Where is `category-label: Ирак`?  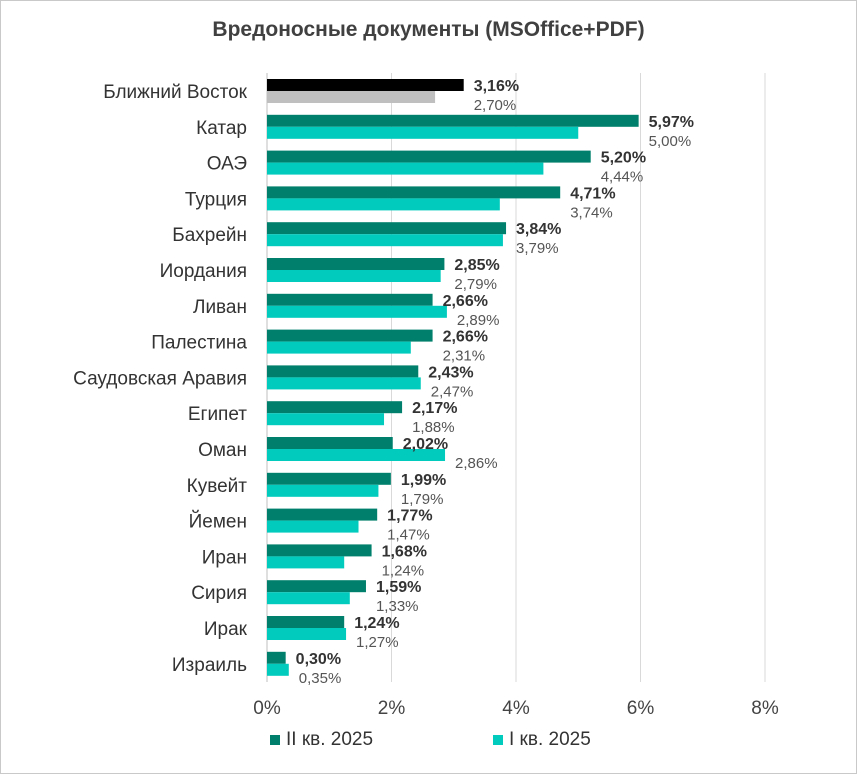
category-label: Ирак is located at coordinates (226, 629).